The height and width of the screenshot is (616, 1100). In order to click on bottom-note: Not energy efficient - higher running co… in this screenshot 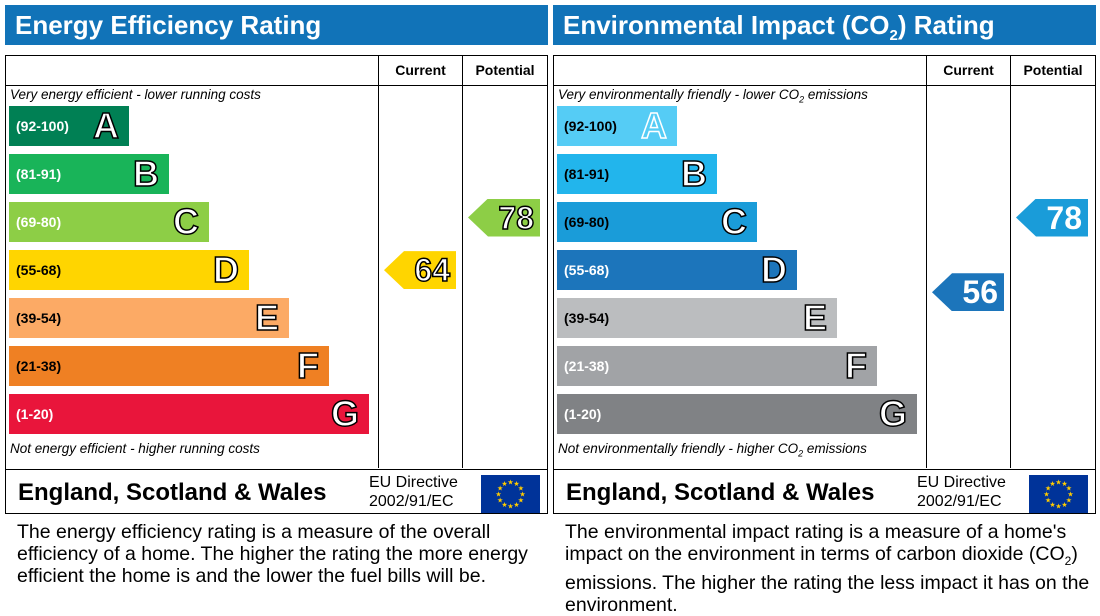, I will do `click(135, 448)`.